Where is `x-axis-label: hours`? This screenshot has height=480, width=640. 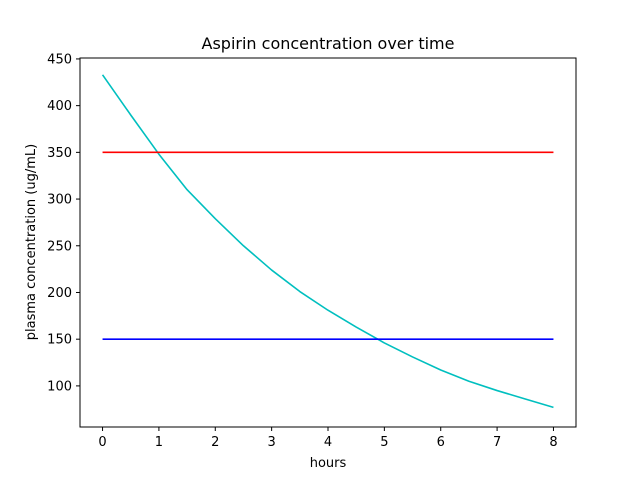
x-axis-label: hours is located at coordinates (328, 463).